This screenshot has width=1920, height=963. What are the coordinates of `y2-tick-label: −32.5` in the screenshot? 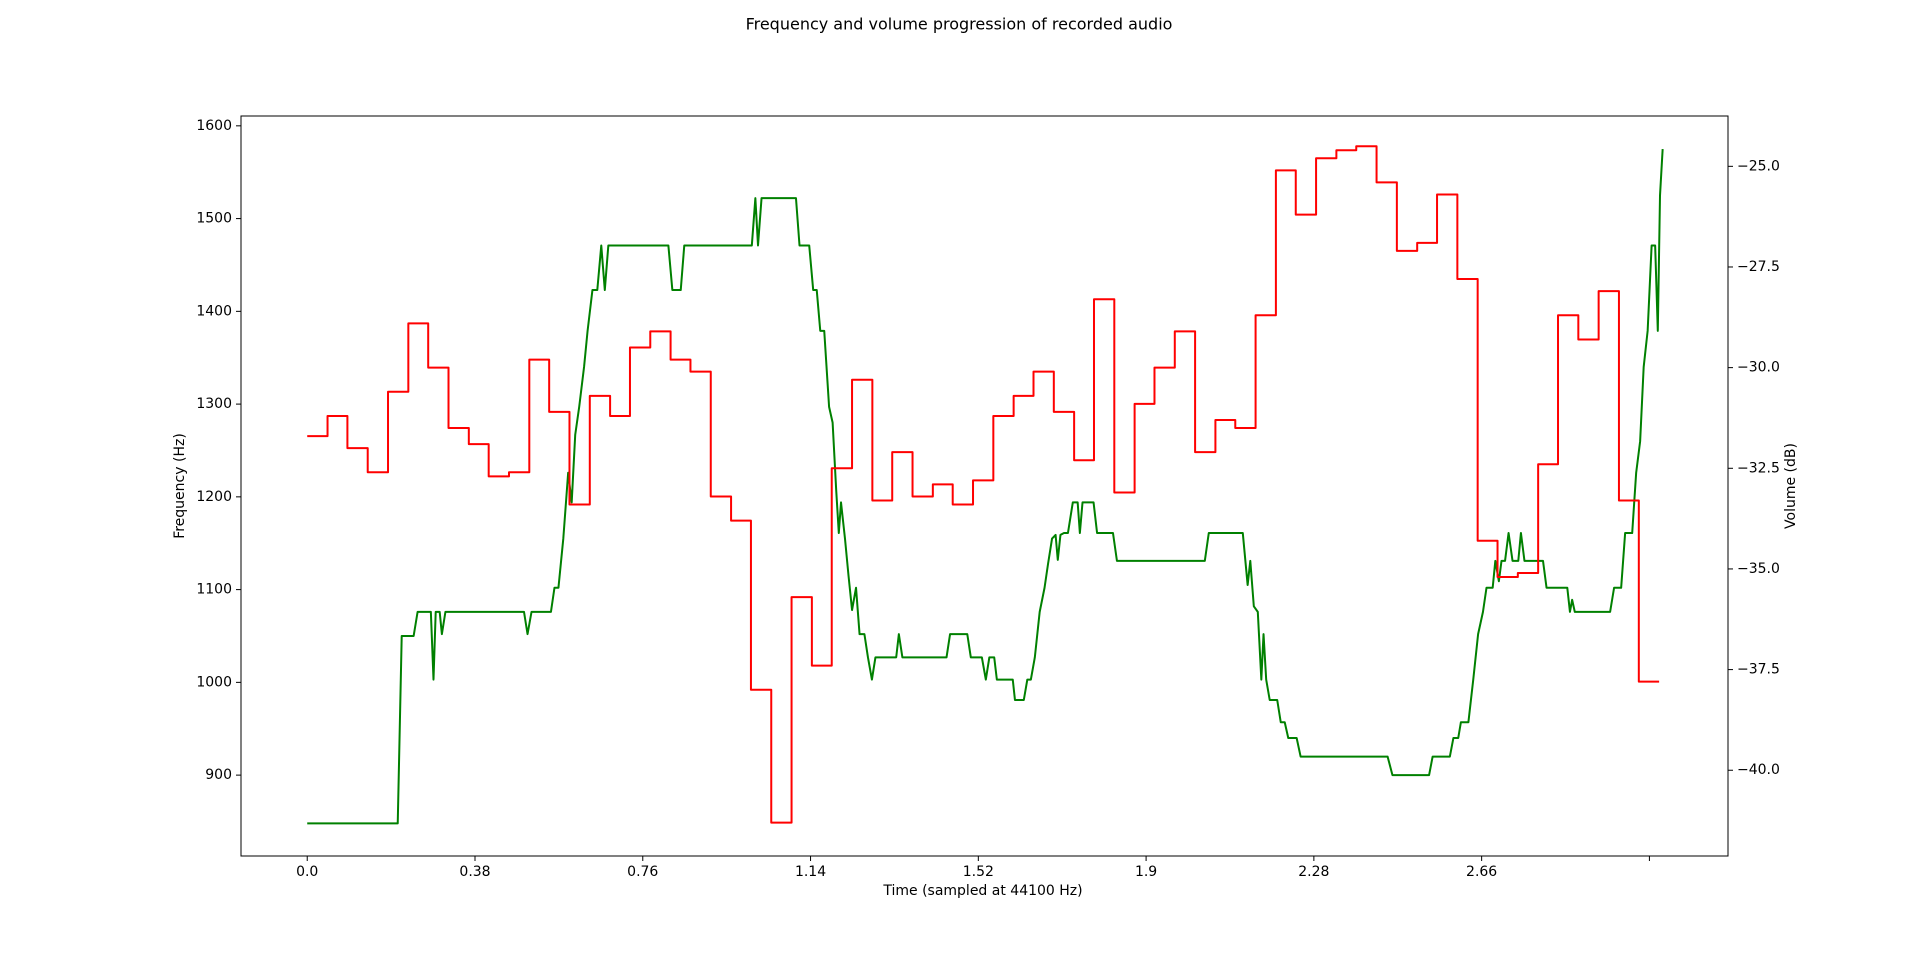 It's located at (1758, 468).